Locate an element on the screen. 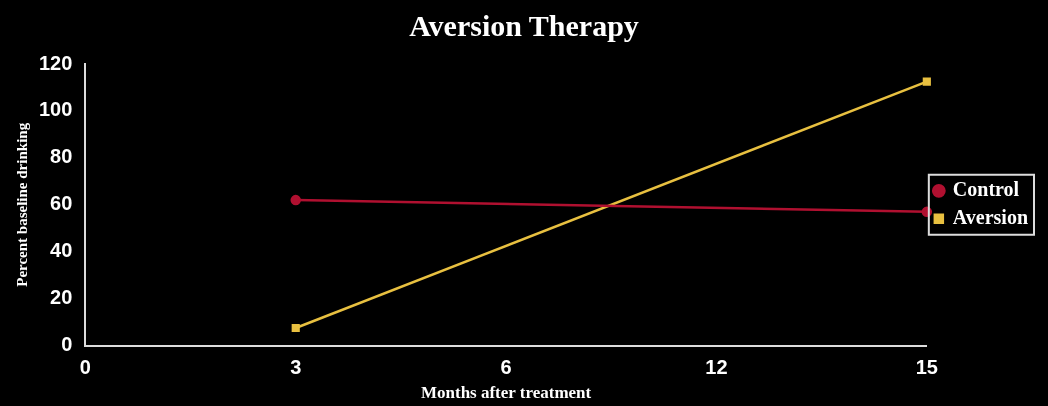 The image size is (1048, 406). y-tick-label: 0 is located at coordinates (67, 344).